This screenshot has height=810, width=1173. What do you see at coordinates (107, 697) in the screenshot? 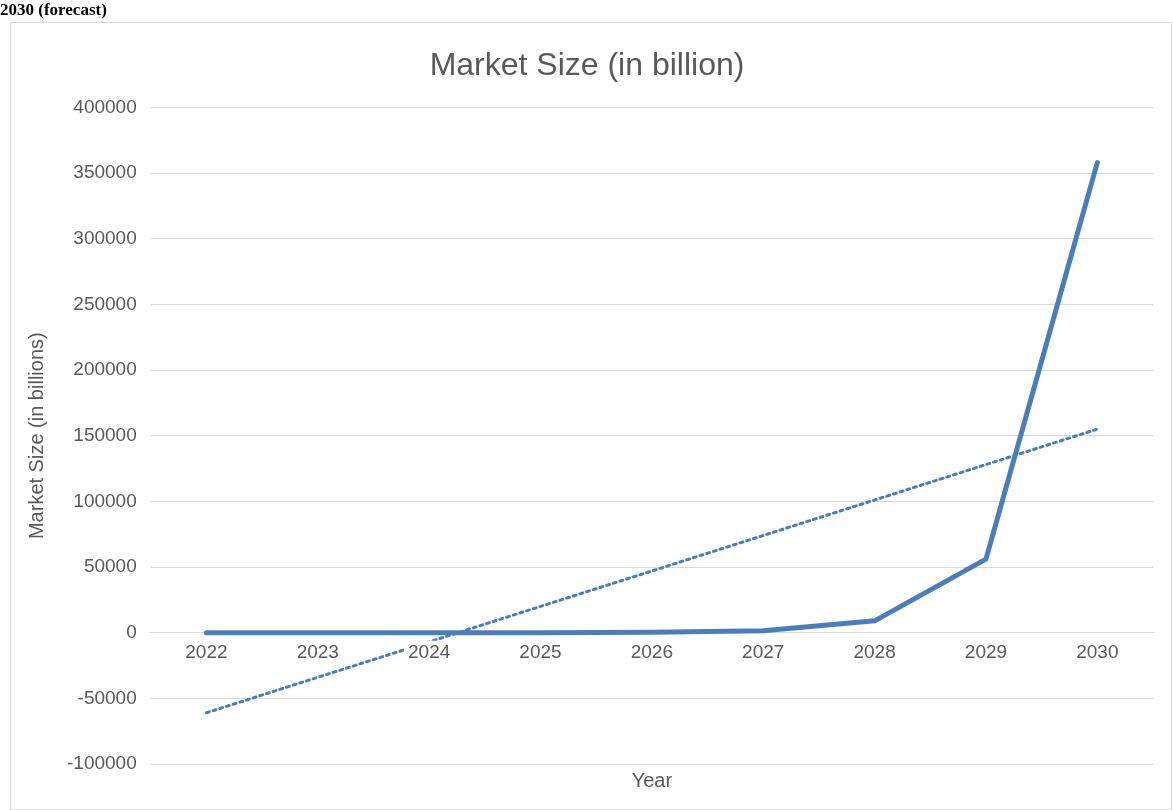
I see `y-tick-label: -50000` at bounding box center [107, 697].